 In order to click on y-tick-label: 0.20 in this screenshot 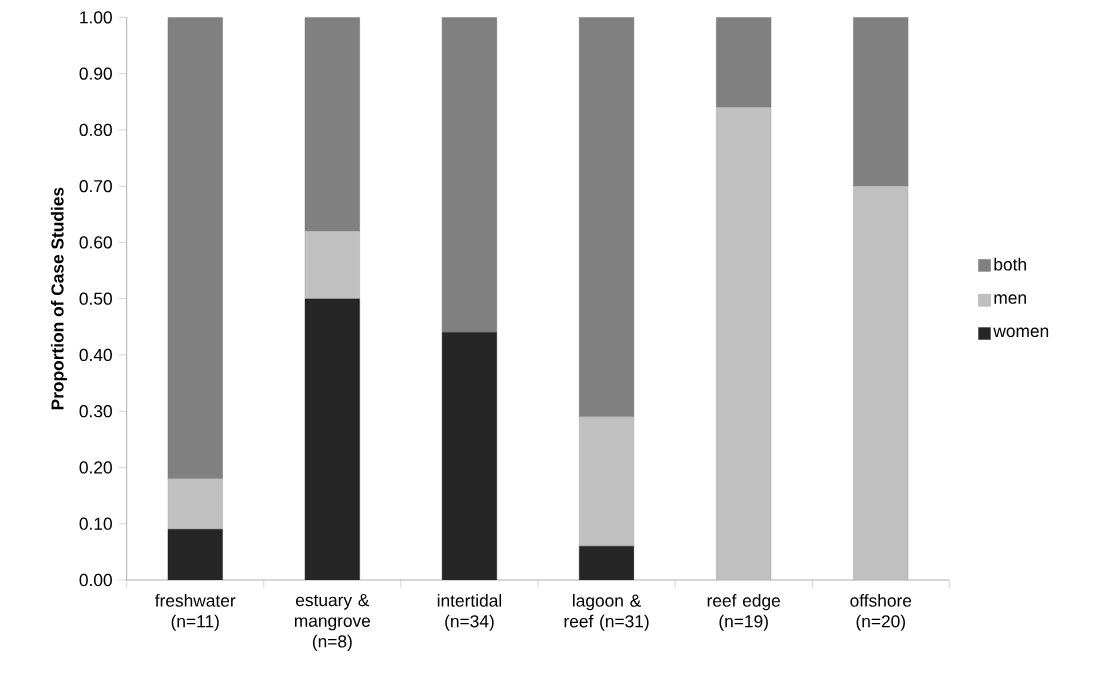, I will do `click(95, 467)`.